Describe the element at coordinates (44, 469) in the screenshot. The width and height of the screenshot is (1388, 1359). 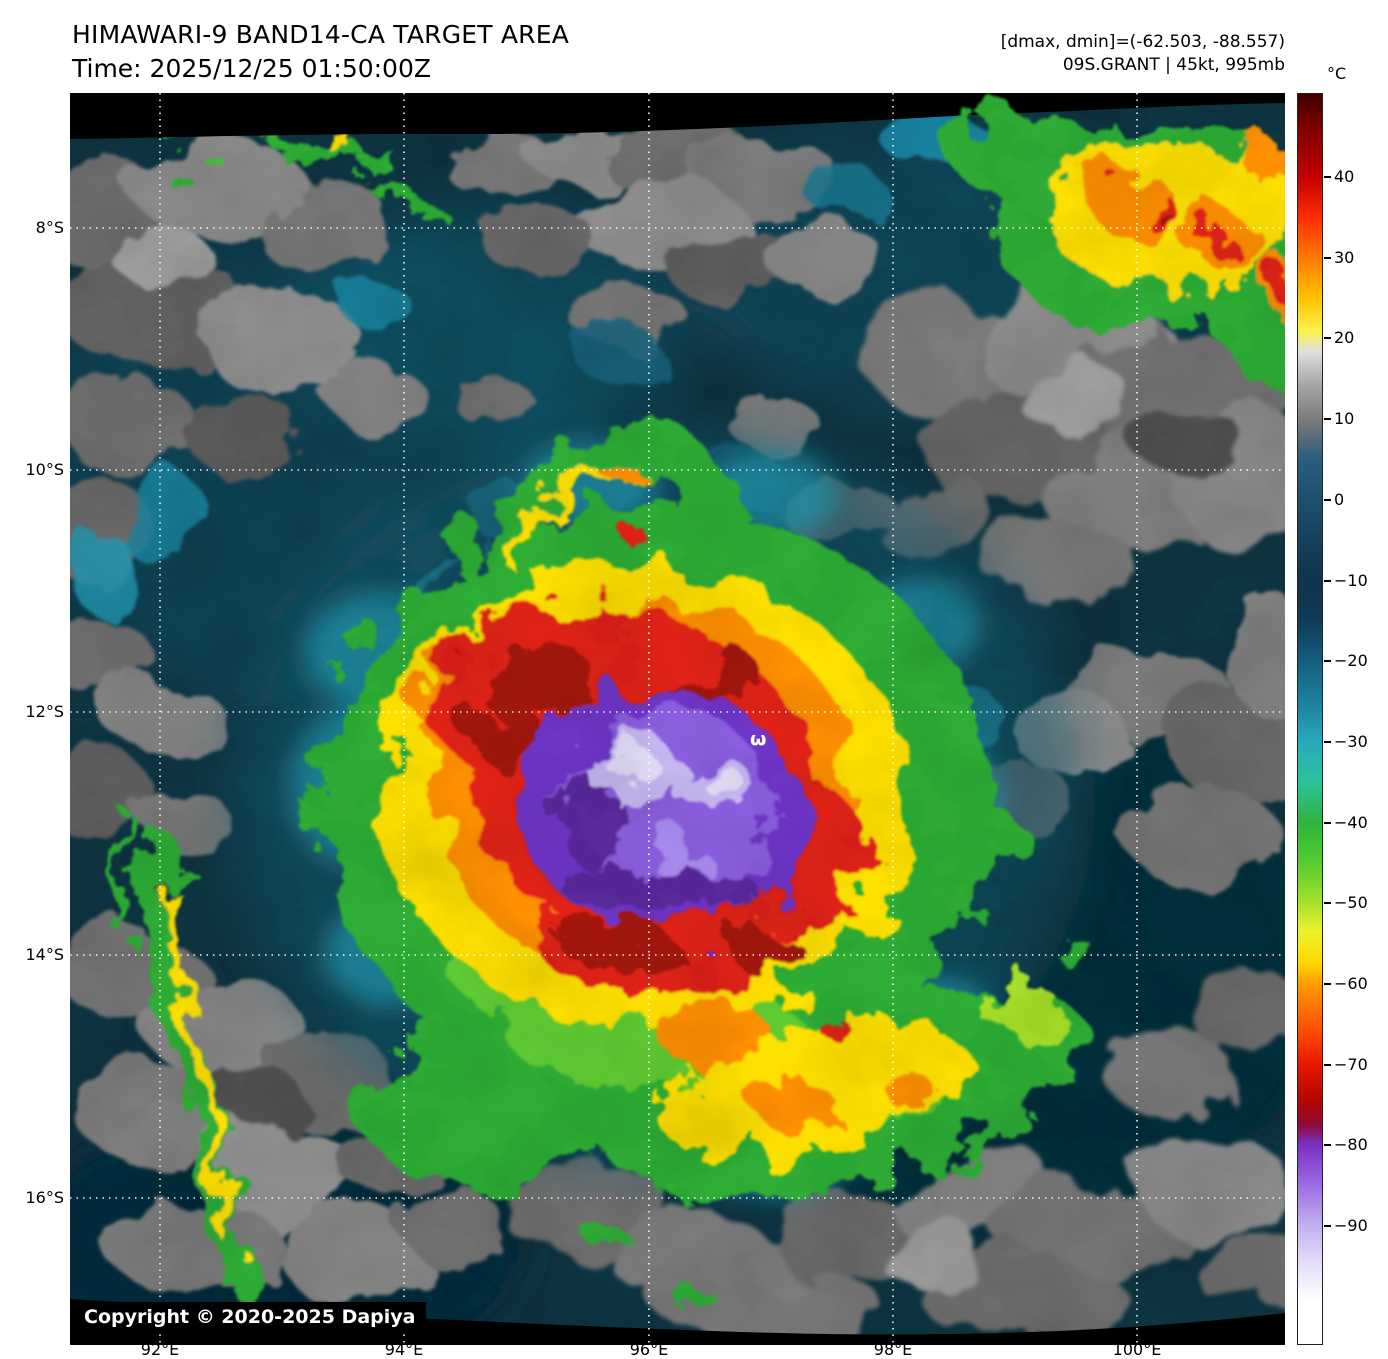
I see `lat-tick-label: 10°S` at that location.